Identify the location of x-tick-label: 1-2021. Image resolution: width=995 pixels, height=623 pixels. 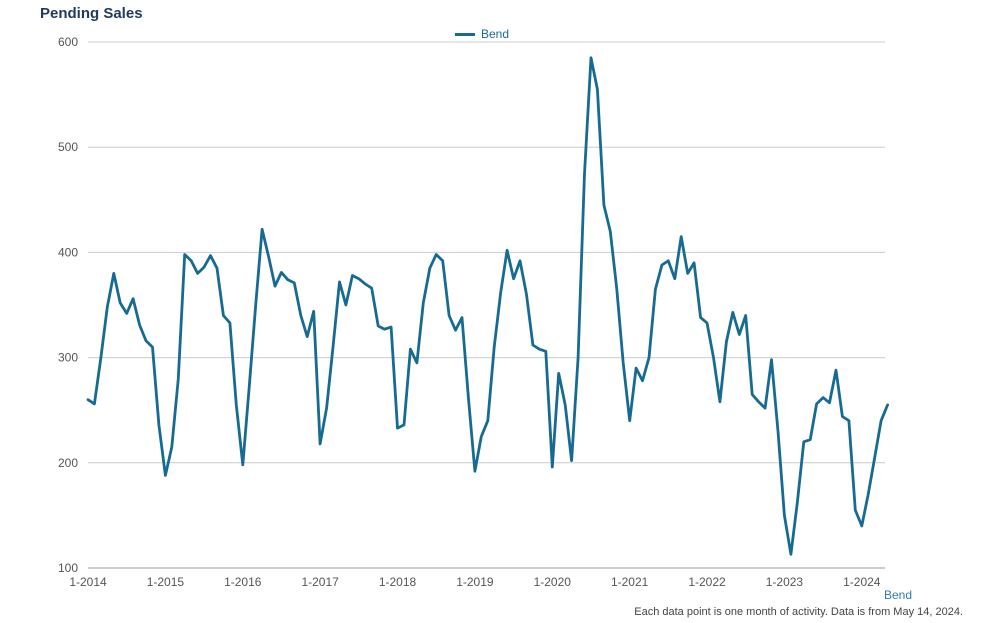
(630, 582).